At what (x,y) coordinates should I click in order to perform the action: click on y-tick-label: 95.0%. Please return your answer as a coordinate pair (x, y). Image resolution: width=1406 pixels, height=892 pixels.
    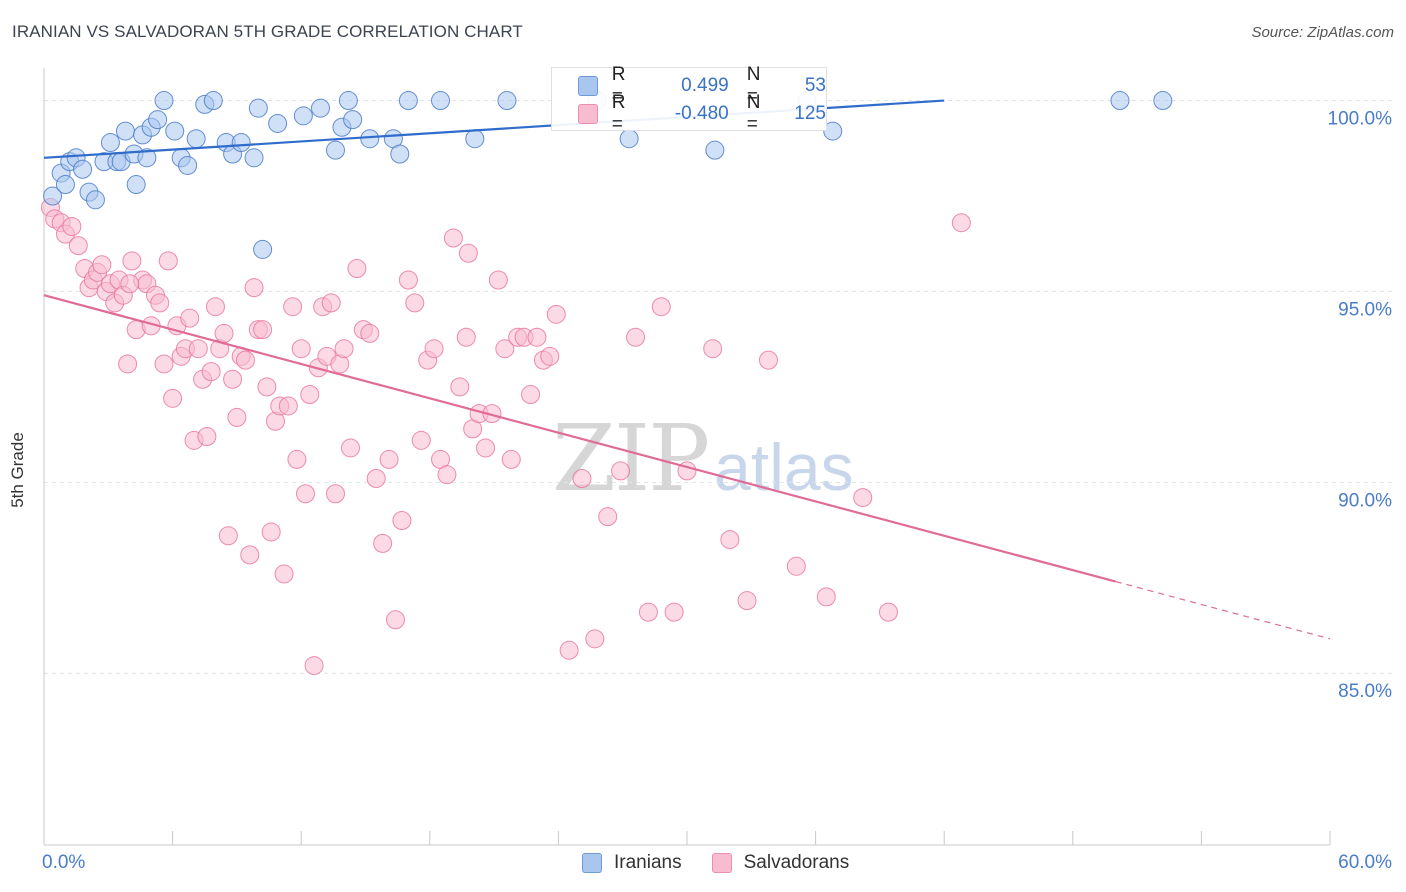
    Looking at the image, I should click on (1365, 309).